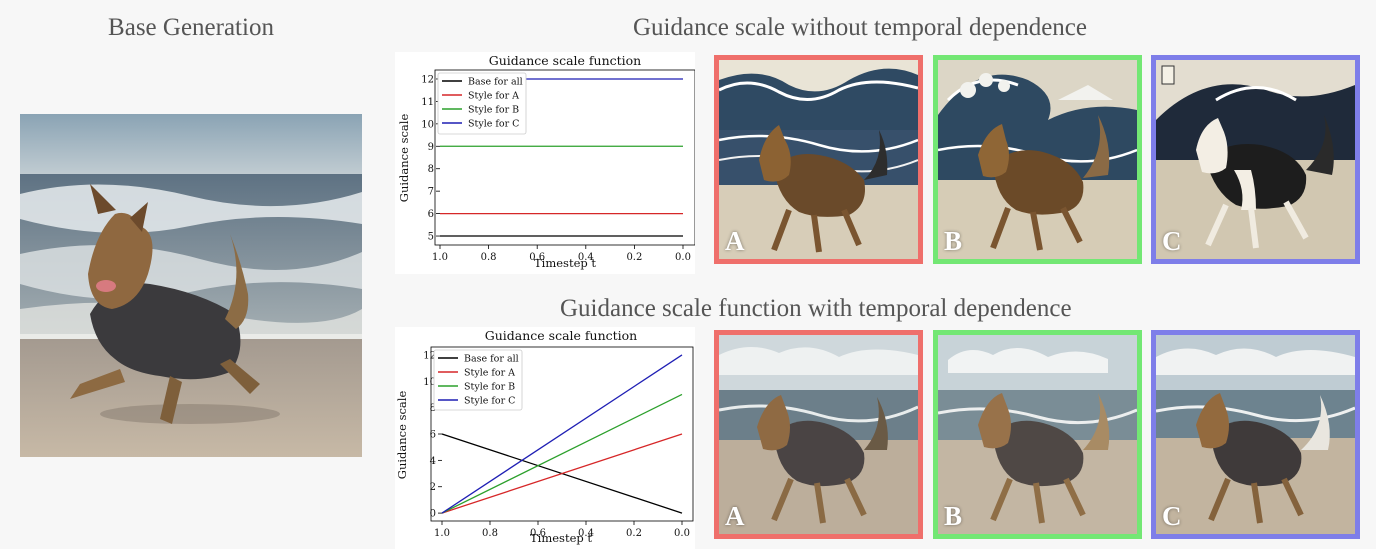 The width and height of the screenshot is (1376, 549). I want to click on series-line-style-for-a, so click(562, 473).